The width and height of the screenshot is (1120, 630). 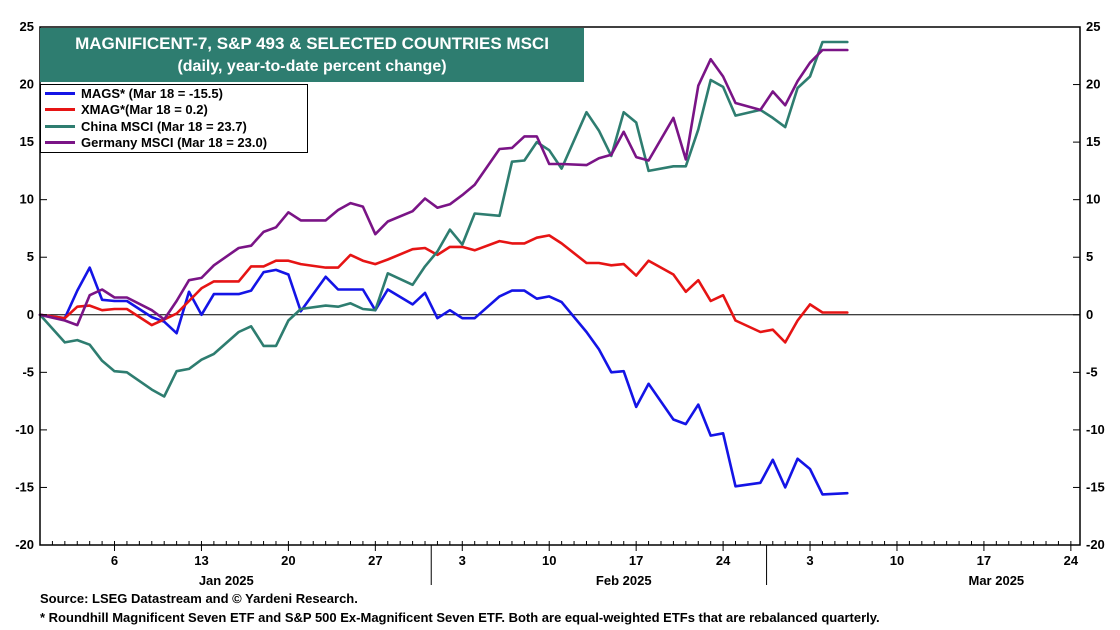 What do you see at coordinates (60, 93) in the screenshot?
I see `legend-swatch-mags` at bounding box center [60, 93].